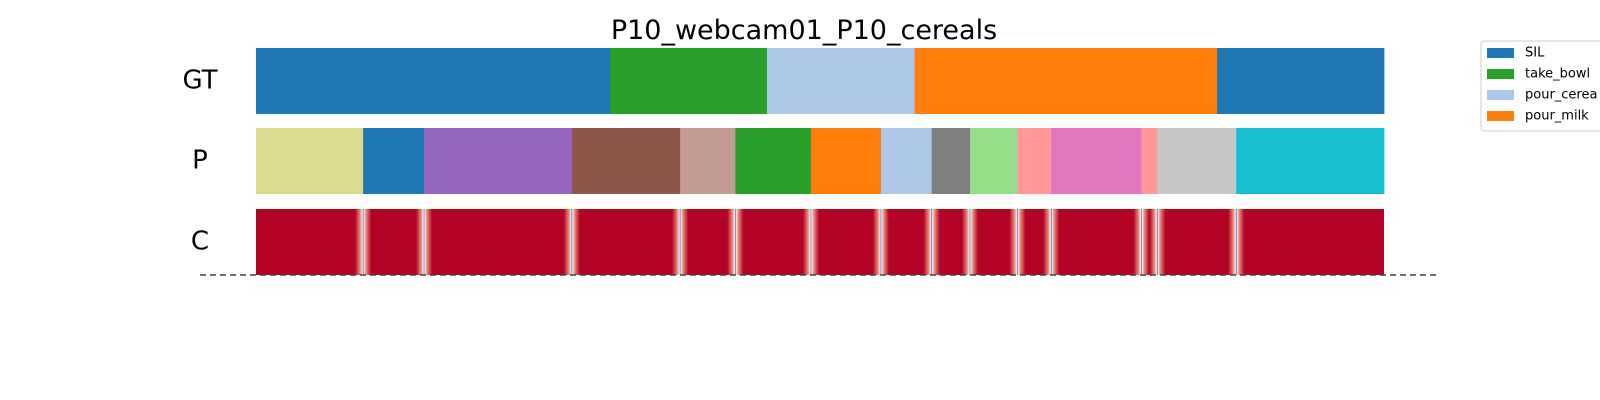  What do you see at coordinates (199, 81) in the screenshot?
I see `row-label-gt: GT` at bounding box center [199, 81].